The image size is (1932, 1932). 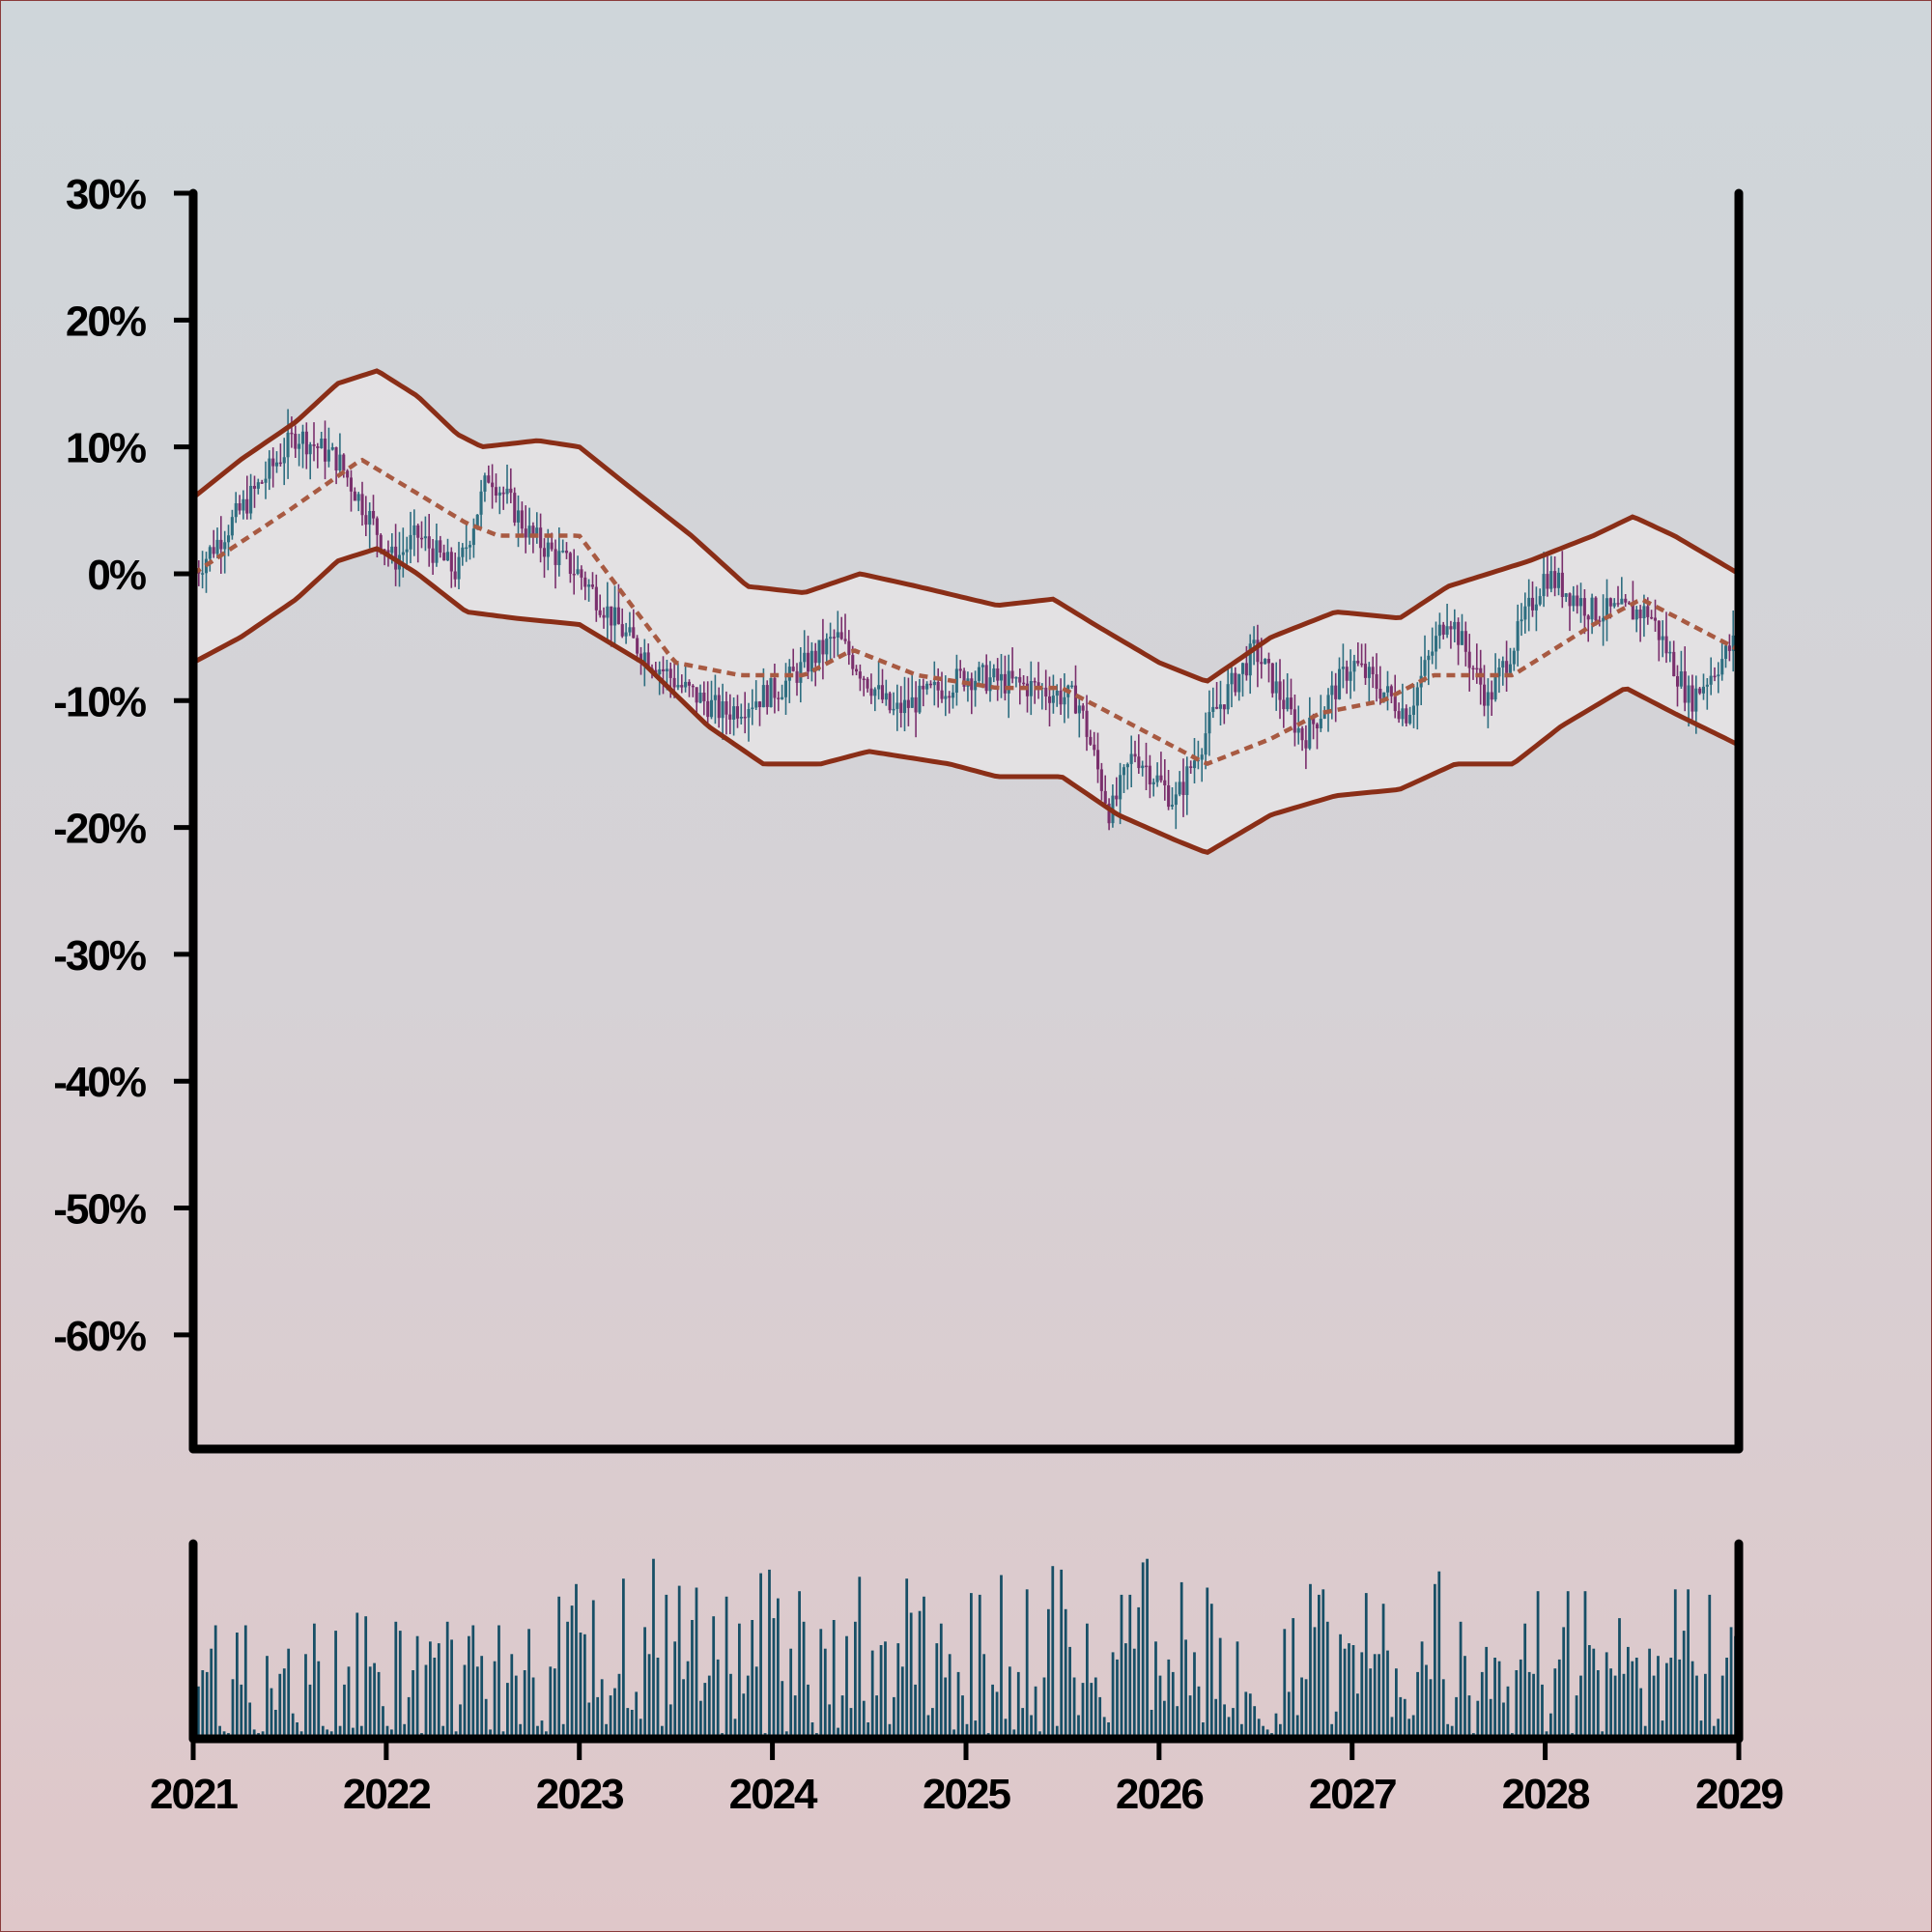 I want to click on x-tick-label: 2029, so click(x=1738, y=1794).